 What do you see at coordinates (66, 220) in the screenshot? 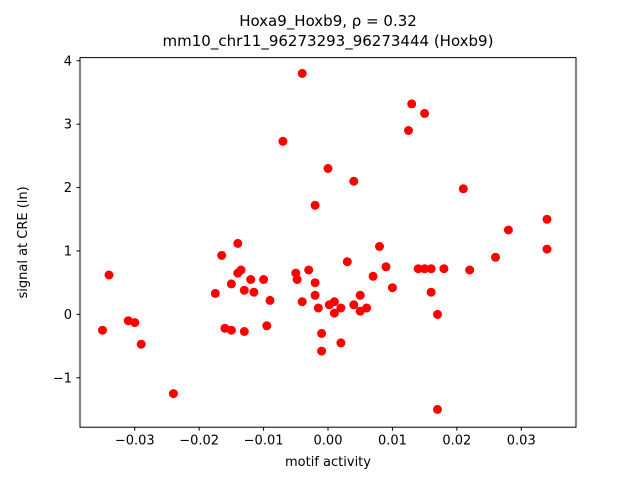
I see `y-axis-ticks: −1 0 1 2 3 4` at bounding box center [66, 220].